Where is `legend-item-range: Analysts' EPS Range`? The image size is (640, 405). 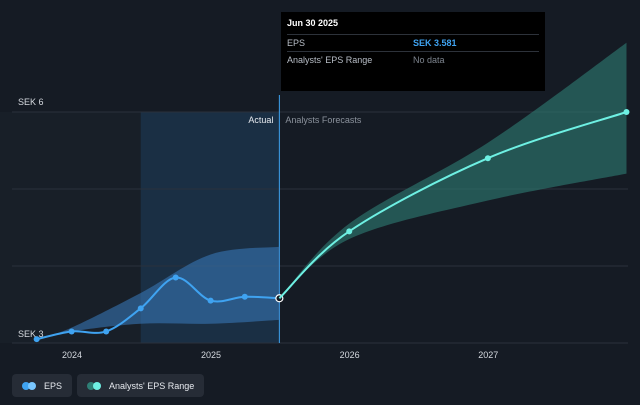
legend-item-range: Analysts' EPS Range is located at coordinates (141, 385).